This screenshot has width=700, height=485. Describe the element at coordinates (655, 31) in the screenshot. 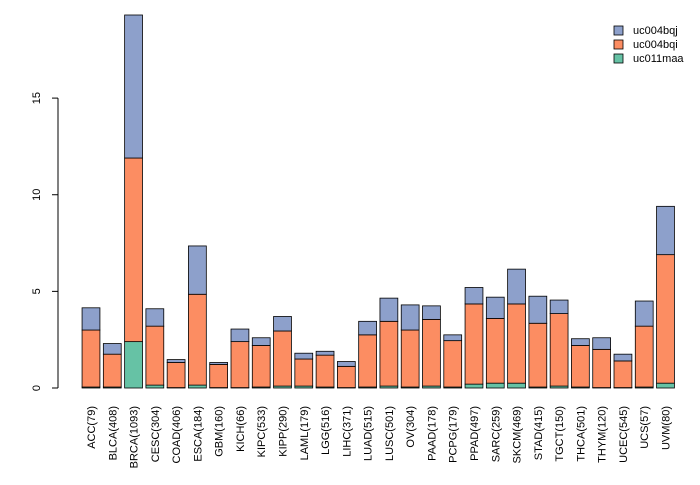

I see `legend-label: uc004bqj` at that location.